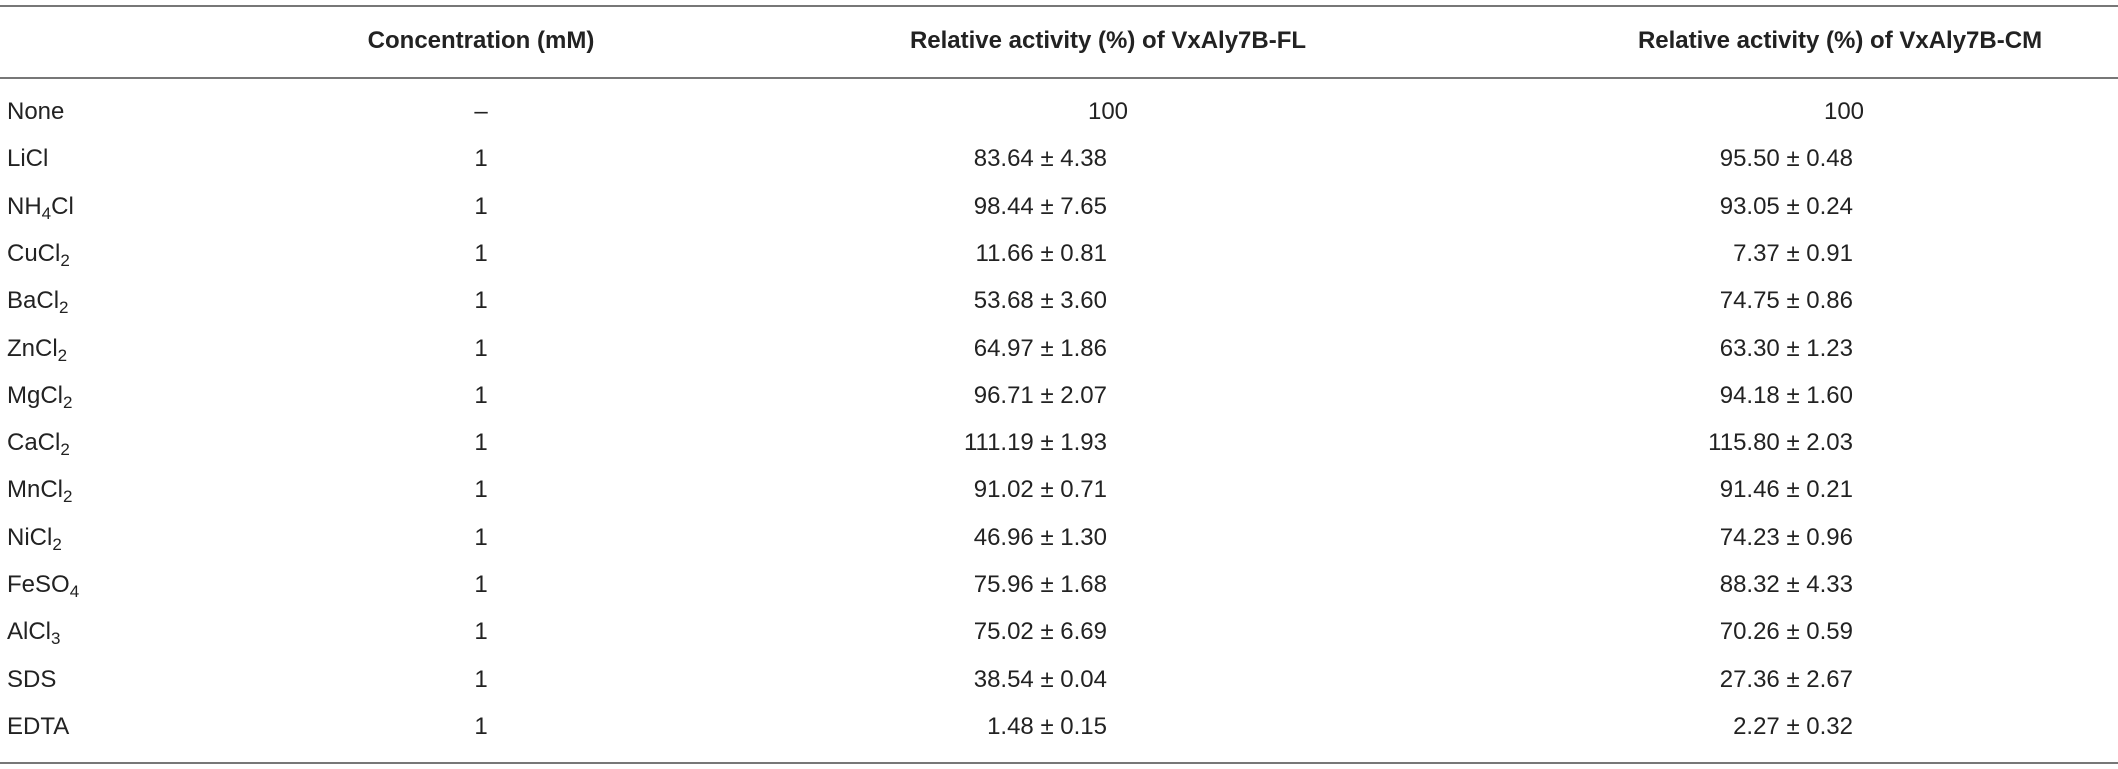  I want to click on label-text: NH, so click(24, 206).